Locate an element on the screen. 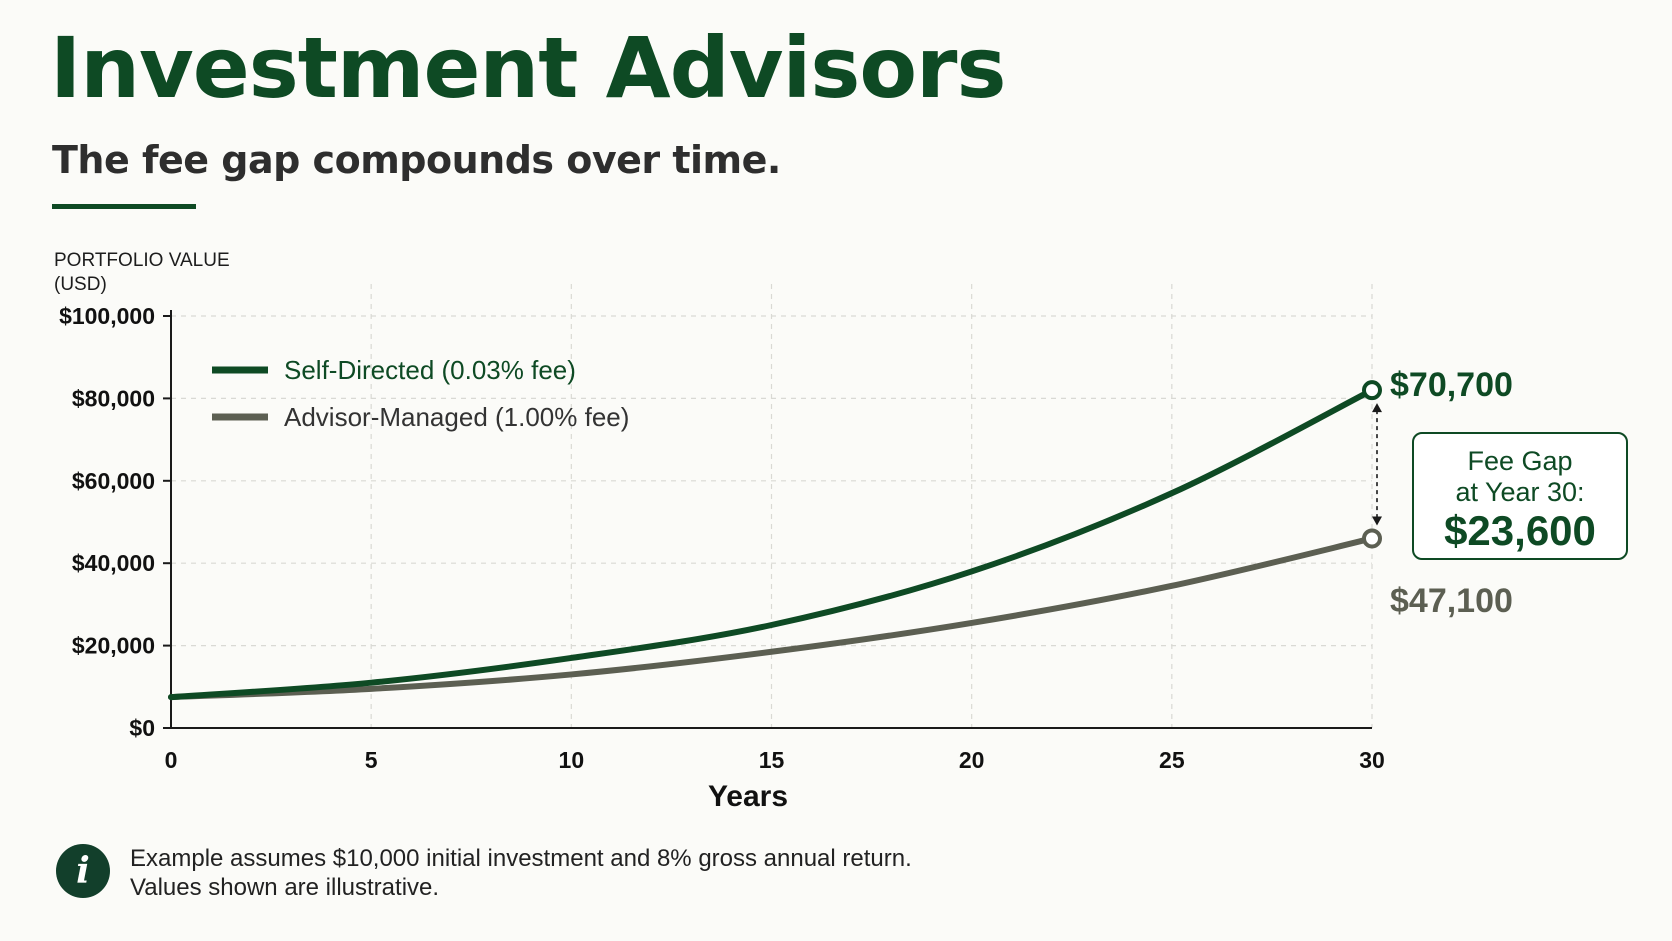  fee-gap-arrow is located at coordinates (1377, 464).